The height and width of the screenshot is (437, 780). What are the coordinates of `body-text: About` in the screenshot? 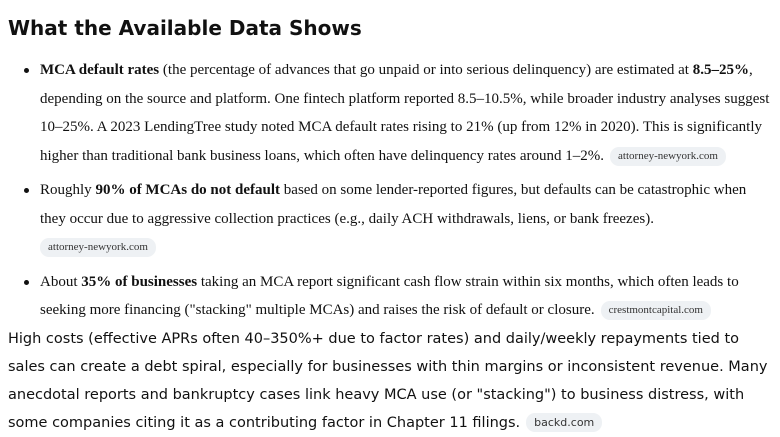 It's located at (61, 281).